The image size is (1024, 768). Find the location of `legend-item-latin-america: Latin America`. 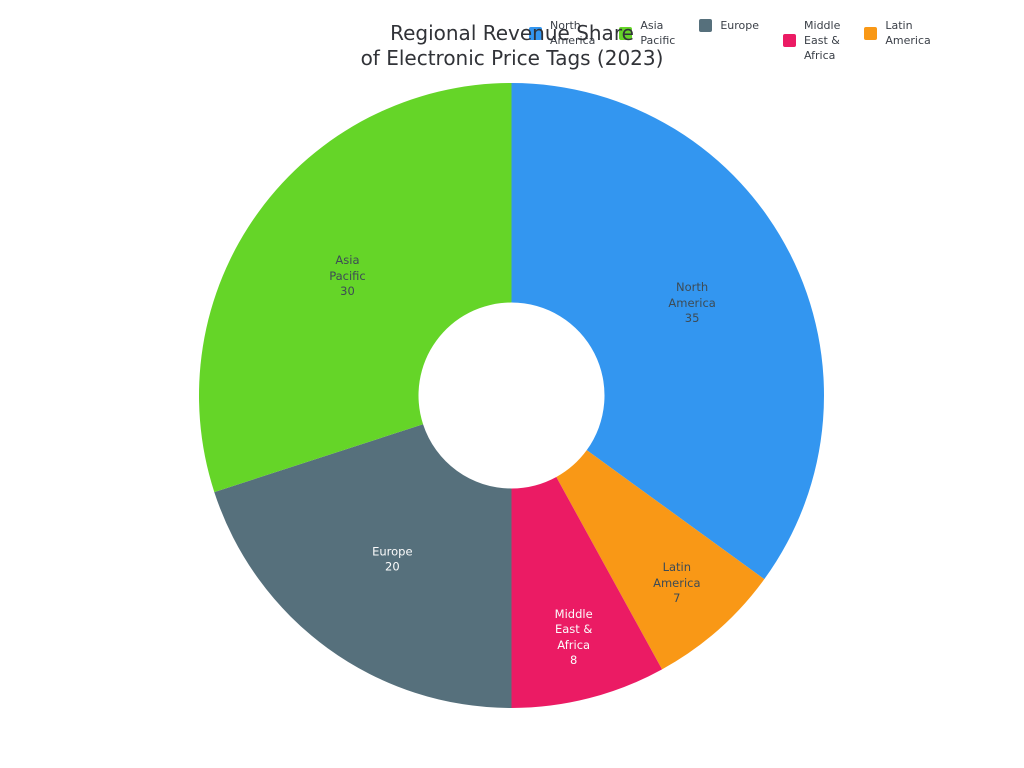

legend-item-latin-america: Latin America is located at coordinates (897, 33).